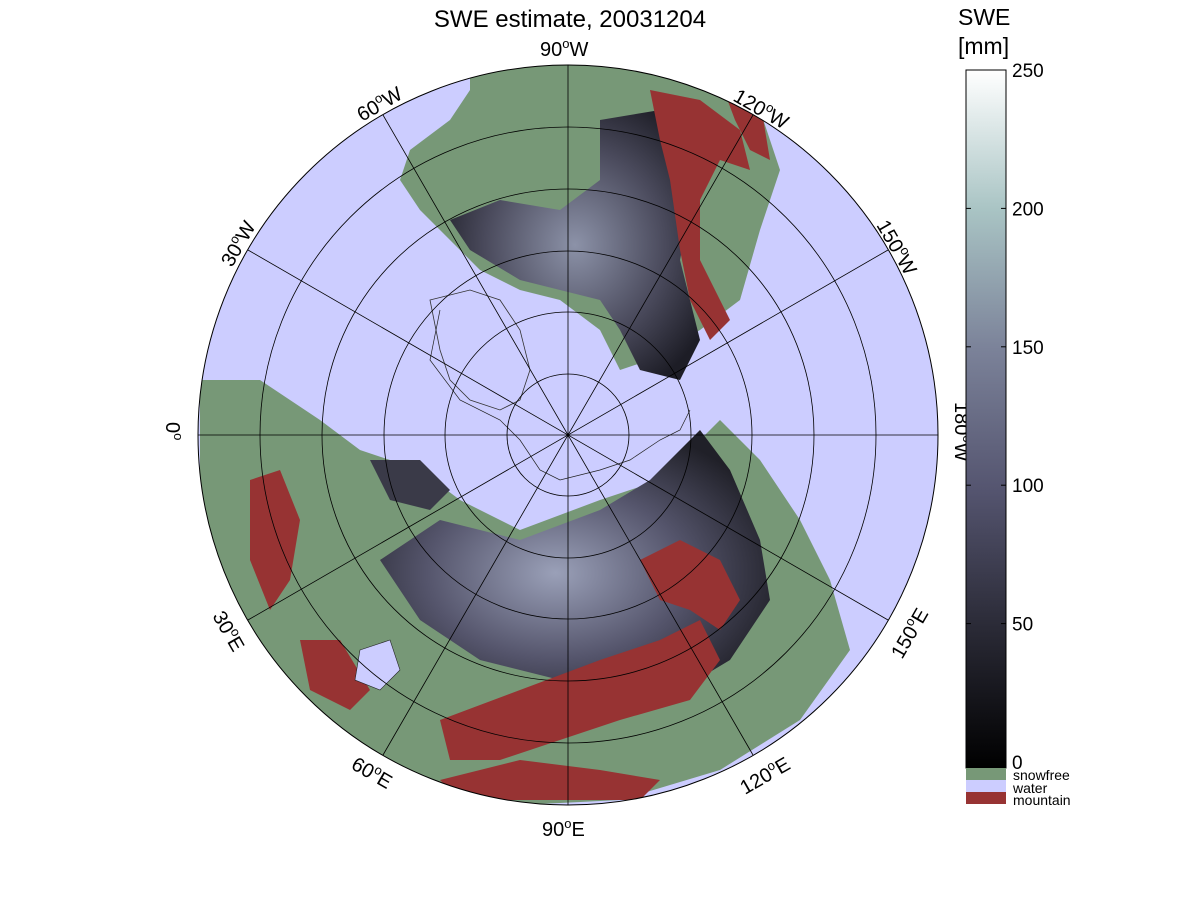  I want to click on greenland, so click(480, 350).